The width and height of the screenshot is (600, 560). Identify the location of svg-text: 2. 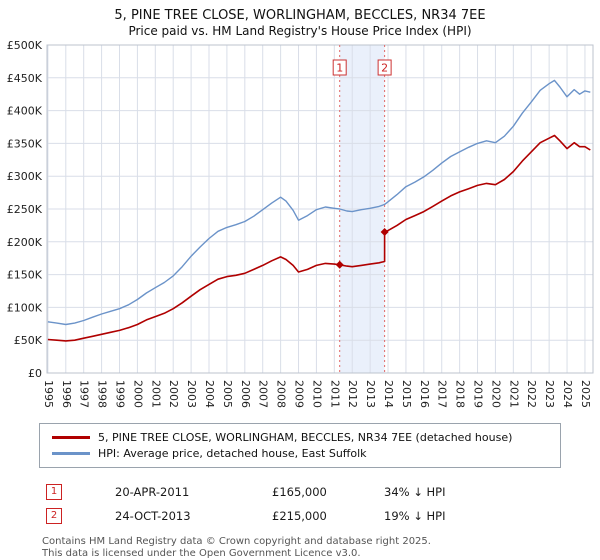
(384, 68).